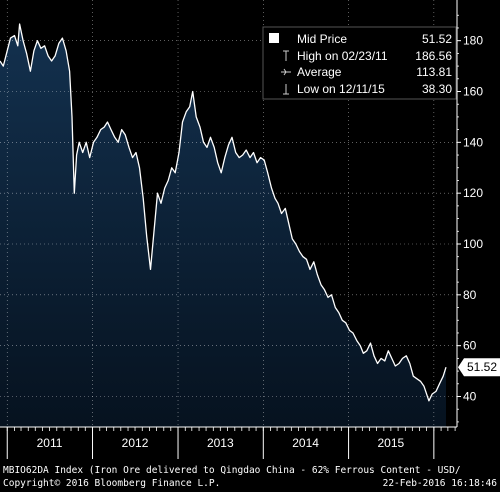 The height and width of the screenshot is (492, 500). What do you see at coordinates (305, 443) in the screenshot?
I see `x-tick-label-2014: 2014` at bounding box center [305, 443].